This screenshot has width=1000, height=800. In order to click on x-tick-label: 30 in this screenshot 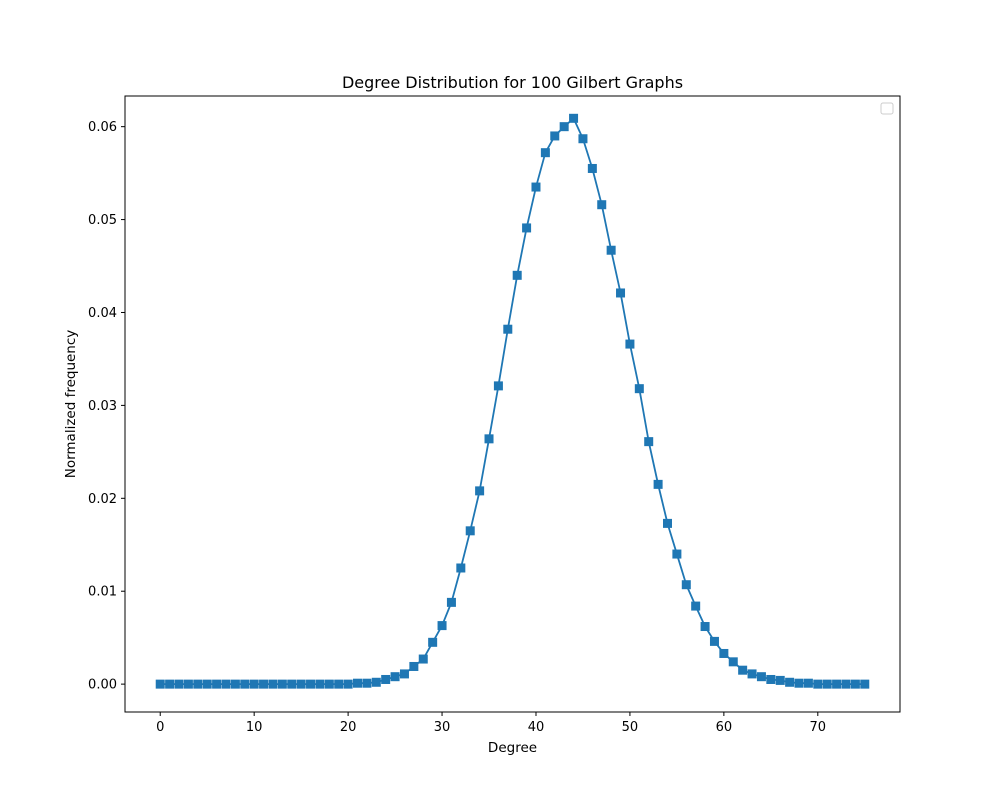, I will do `click(442, 727)`.